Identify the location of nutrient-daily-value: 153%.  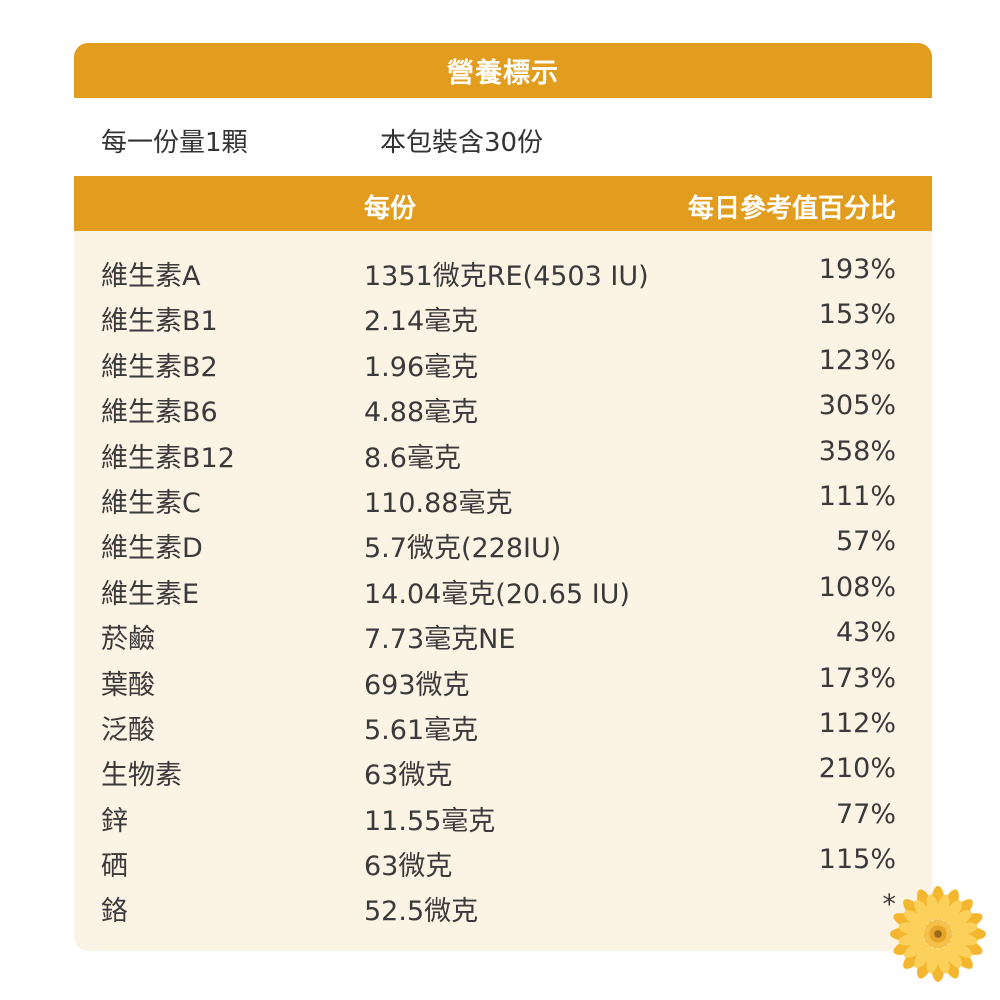
(857, 315).